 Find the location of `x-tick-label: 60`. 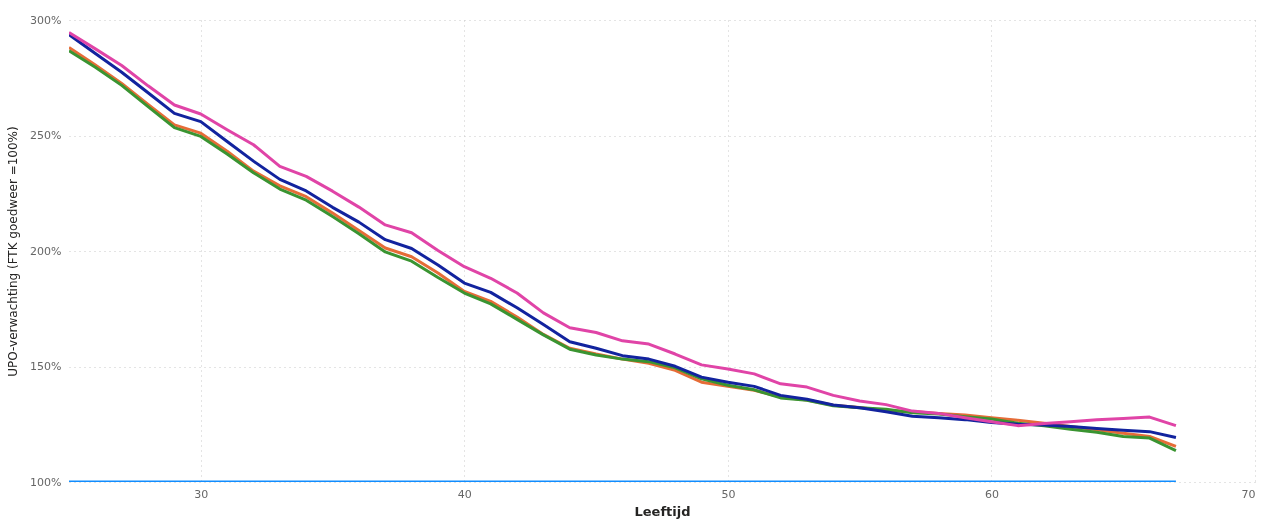

x-tick-label: 60 is located at coordinates (991, 494).